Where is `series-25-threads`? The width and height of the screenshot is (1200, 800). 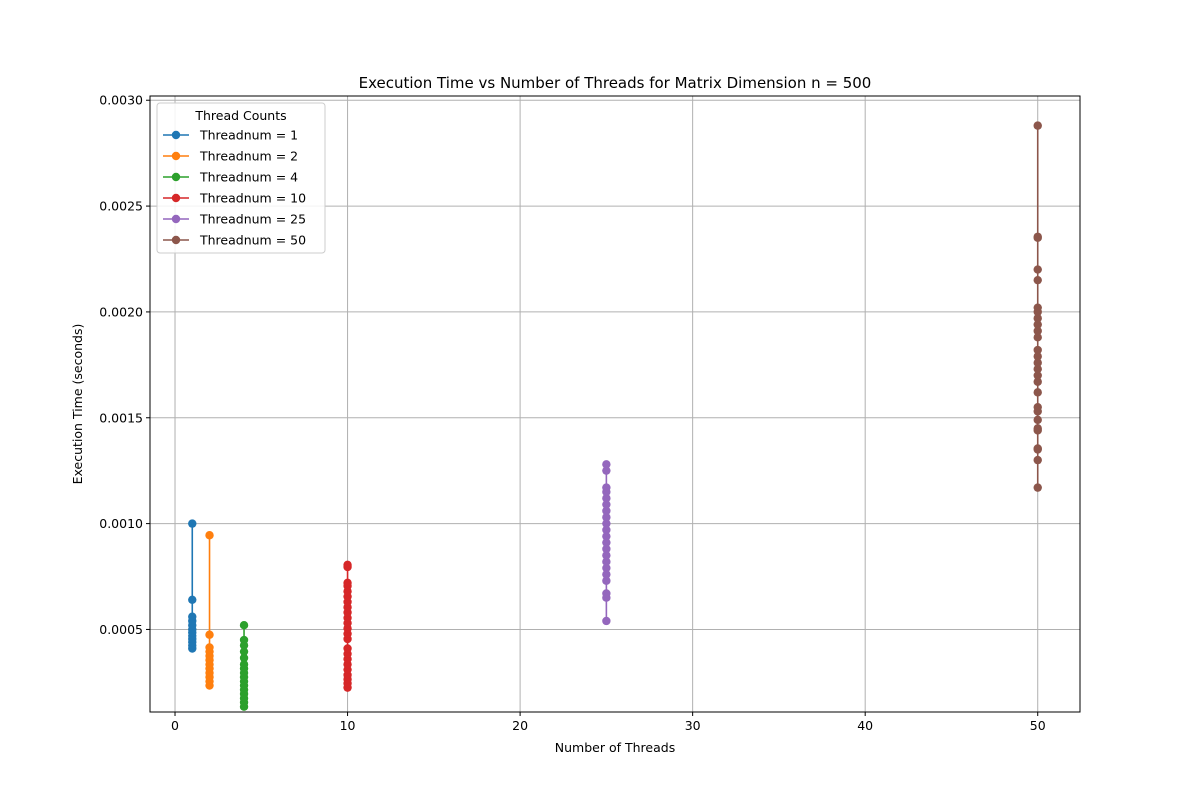 series-25-threads is located at coordinates (606, 543).